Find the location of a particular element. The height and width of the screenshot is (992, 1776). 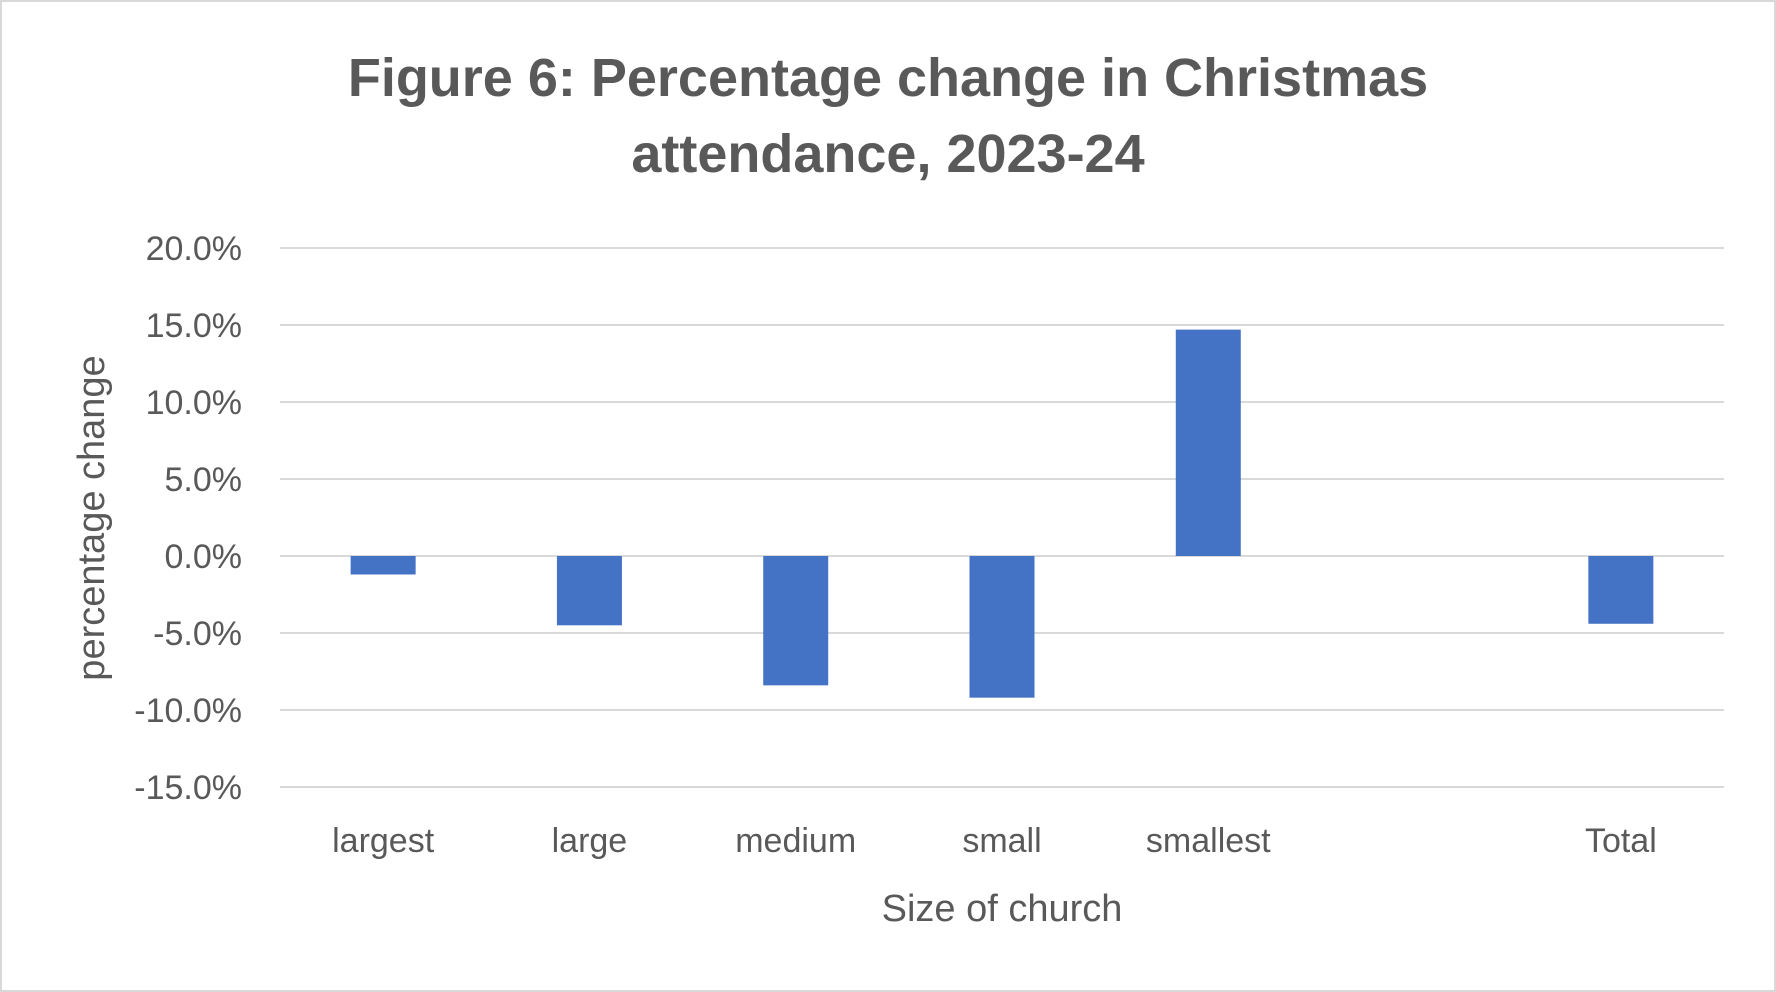

y-axis-title: percentage change is located at coordinates (92, 517).